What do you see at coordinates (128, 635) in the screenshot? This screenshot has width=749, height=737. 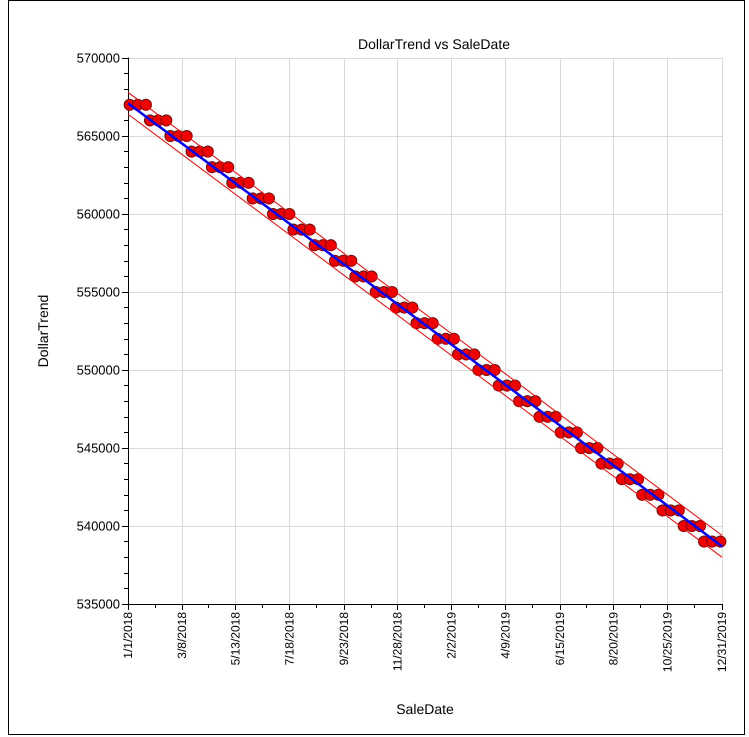 I see `x-tick-label: 1/1/2018` at bounding box center [128, 635].